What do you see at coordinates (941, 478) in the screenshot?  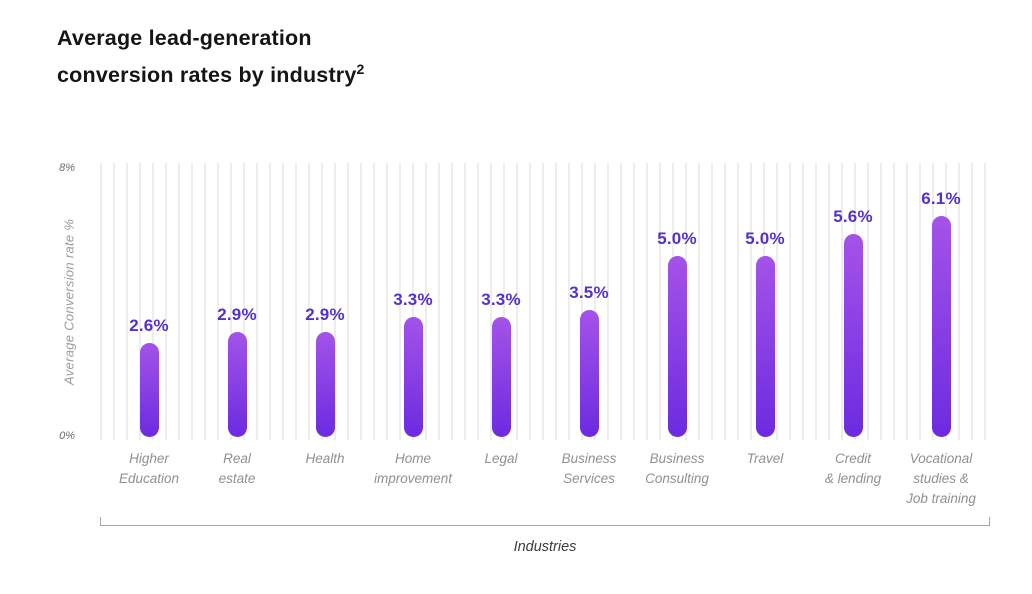 I see `x-category-label: Vocational studies & Job training` at bounding box center [941, 478].